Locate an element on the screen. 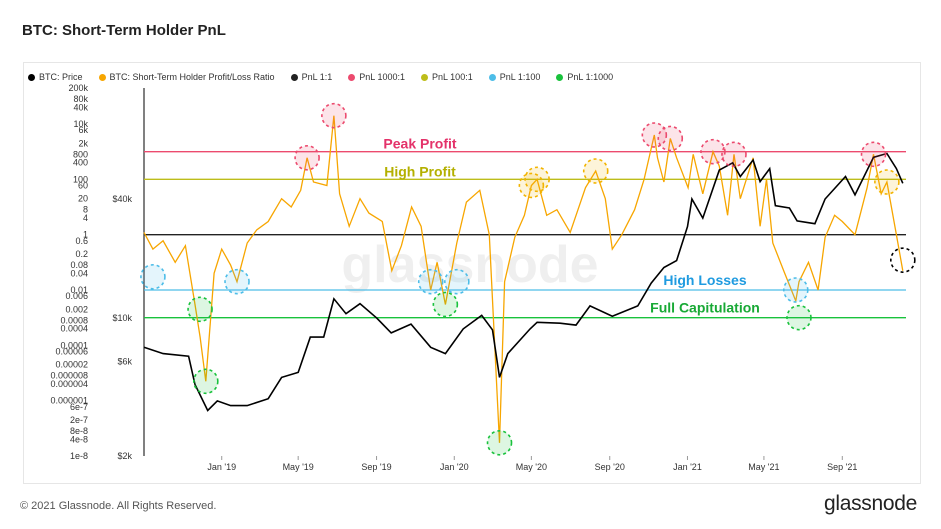 The height and width of the screenshot is (529, 941). y-left-tick-label: 0.0001 is located at coordinates (74, 345).